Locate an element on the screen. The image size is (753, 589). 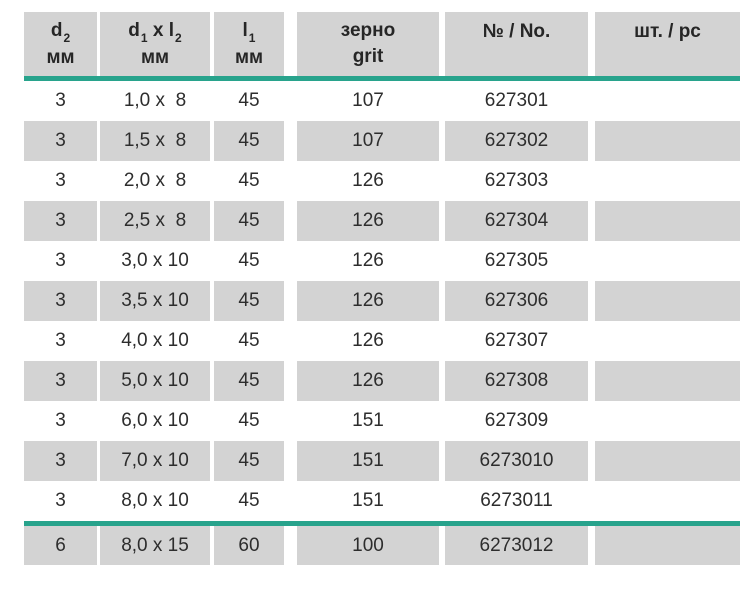
cell-size: 3,5 x 10 is located at coordinates (155, 301).